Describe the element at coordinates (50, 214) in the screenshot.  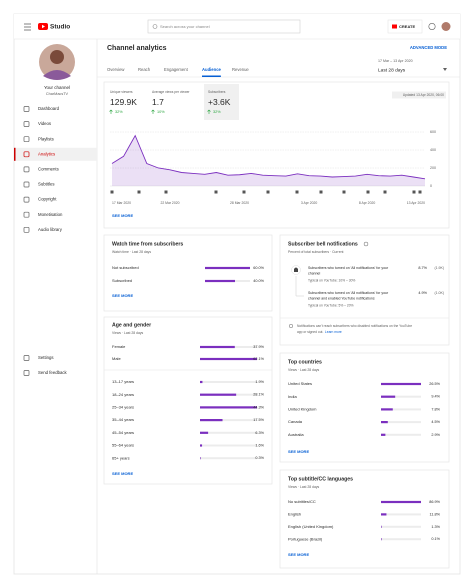
I see `nav-item: Monetisation` at that location.